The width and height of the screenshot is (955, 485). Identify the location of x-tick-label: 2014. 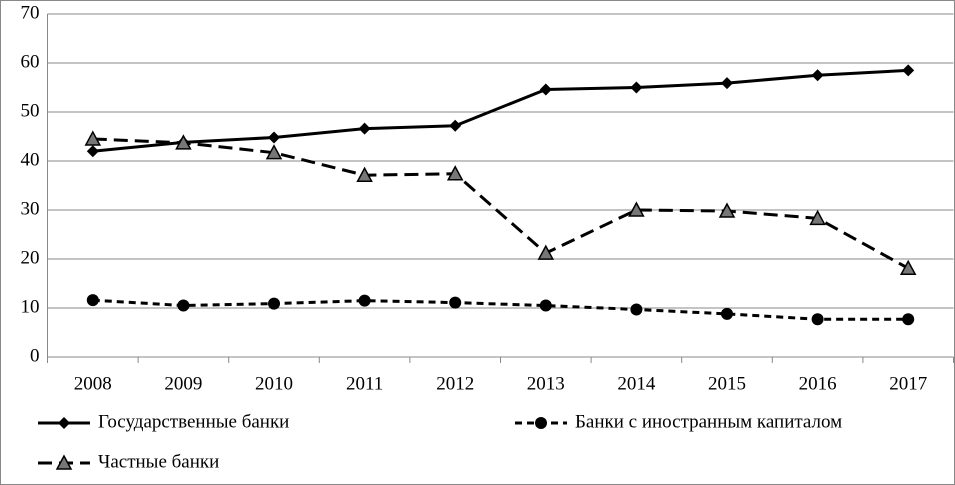
(636, 383).